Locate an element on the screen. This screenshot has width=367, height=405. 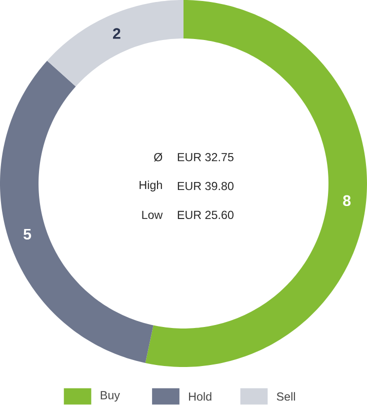
text: EUR 32.75 is located at coordinates (206, 157).